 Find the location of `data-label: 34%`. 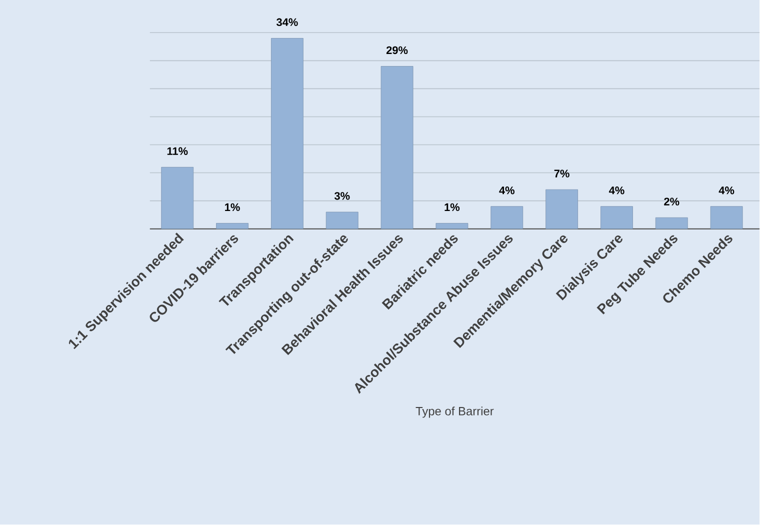

data-label: 34% is located at coordinates (287, 22).